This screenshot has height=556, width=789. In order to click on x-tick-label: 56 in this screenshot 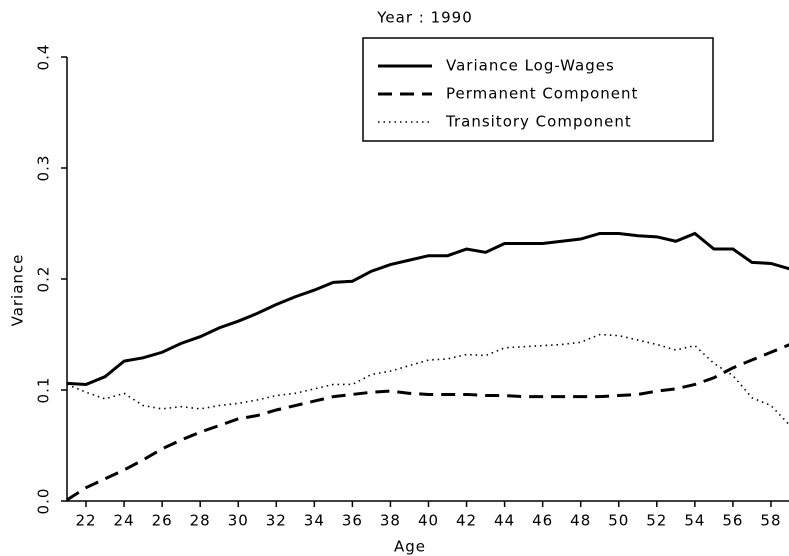, I will do `click(732, 521)`.